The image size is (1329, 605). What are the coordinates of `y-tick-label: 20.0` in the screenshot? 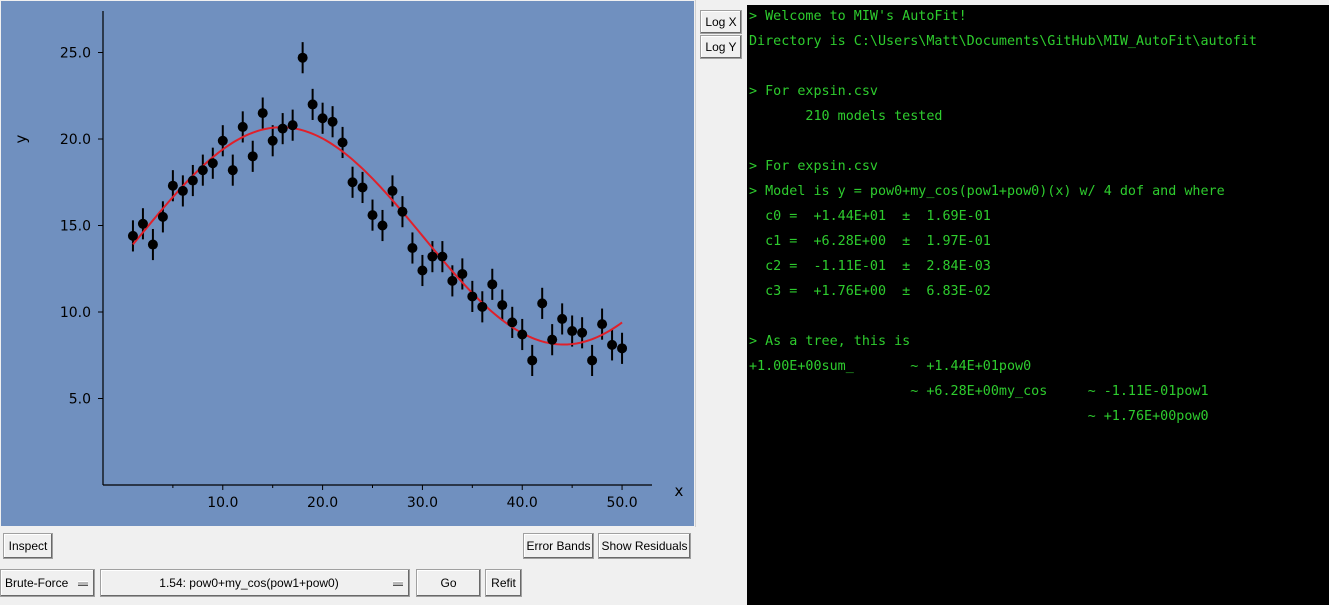 It's located at (75, 140).